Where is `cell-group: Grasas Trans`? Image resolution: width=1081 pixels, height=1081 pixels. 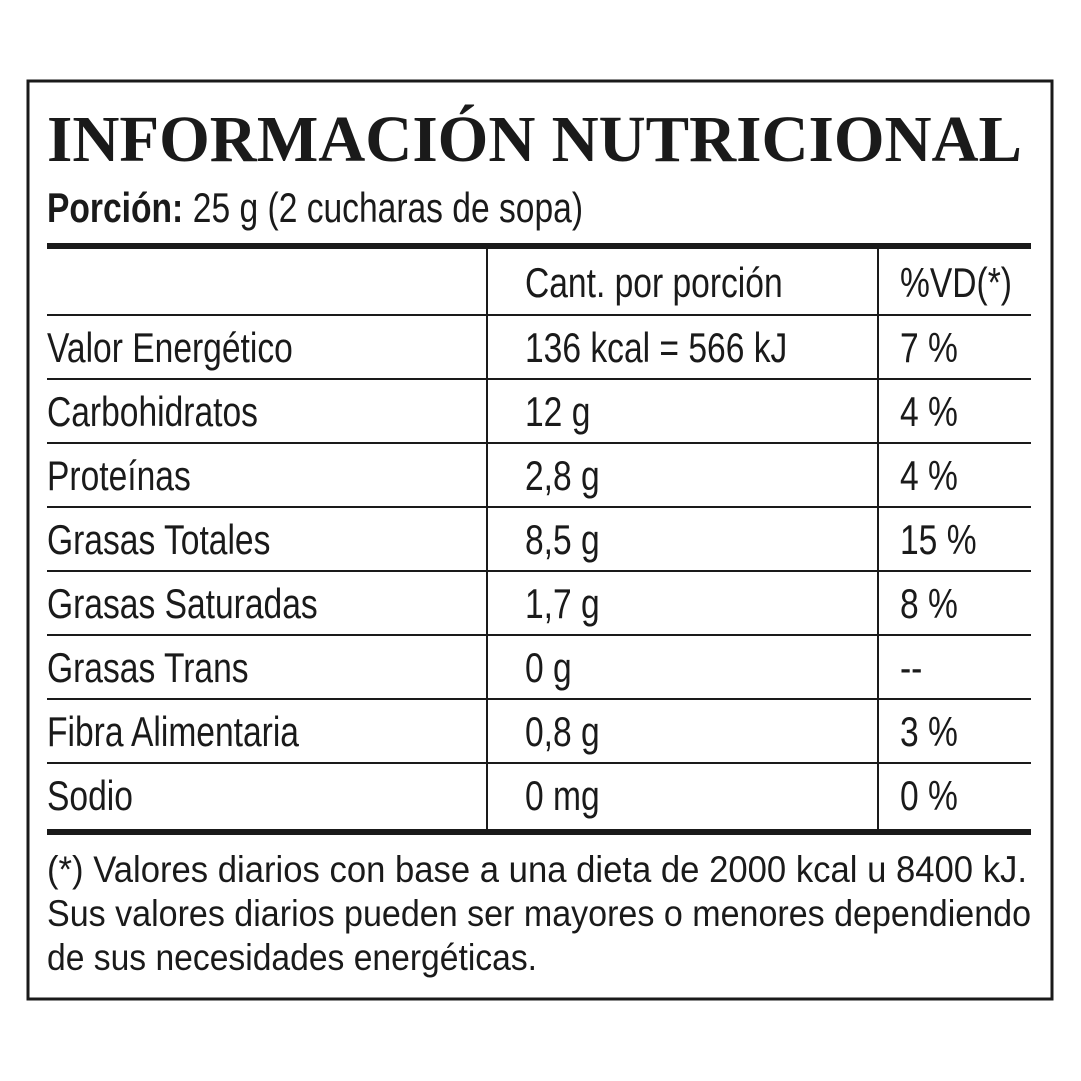
cell-group: Grasas Trans is located at coordinates (148, 669).